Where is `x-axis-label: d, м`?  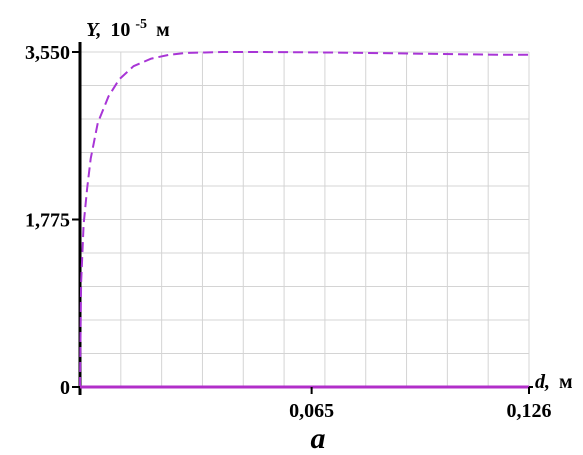 x-axis-label: d, м is located at coordinates (554, 382).